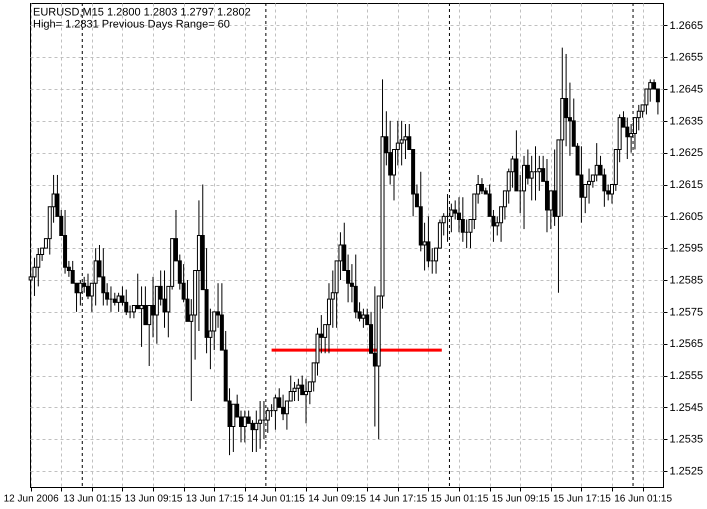 The width and height of the screenshot is (707, 509). Describe the element at coordinates (276, 499) in the screenshot. I see `x-tick-label: 14 Jun 01:15` at that location.